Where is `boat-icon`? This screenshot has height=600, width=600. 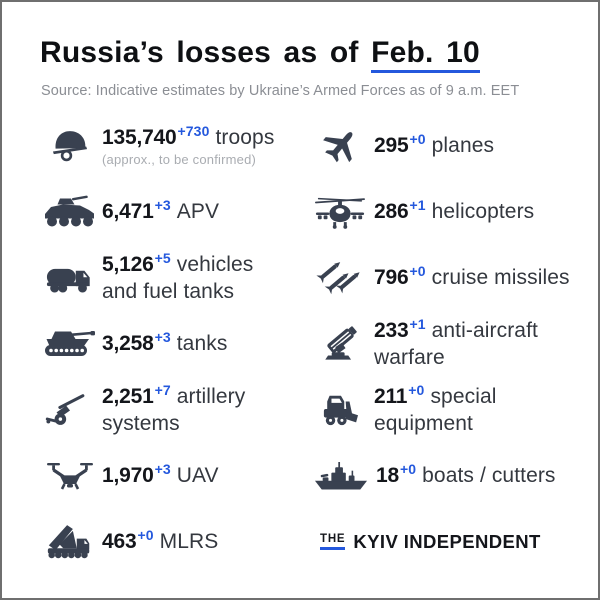 boat-icon is located at coordinates (341, 475).